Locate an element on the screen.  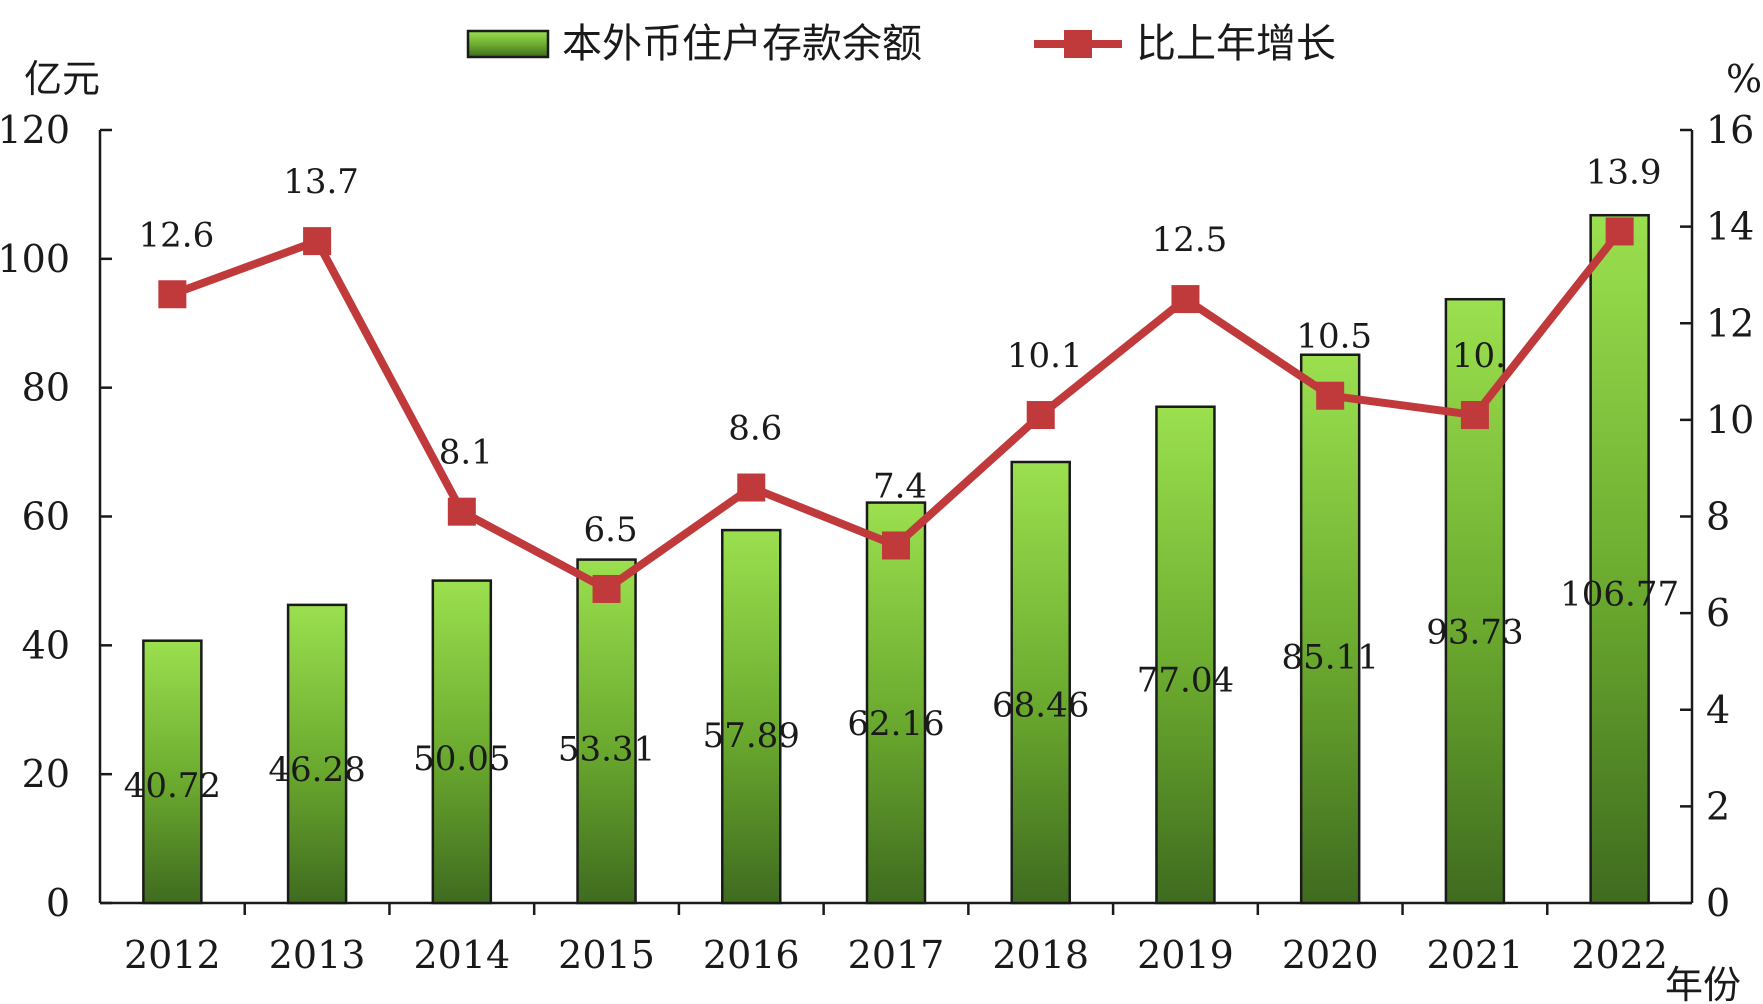
left-axis-ticks: 0 20 40 60 80 100 120 is located at coordinates (56, 516).